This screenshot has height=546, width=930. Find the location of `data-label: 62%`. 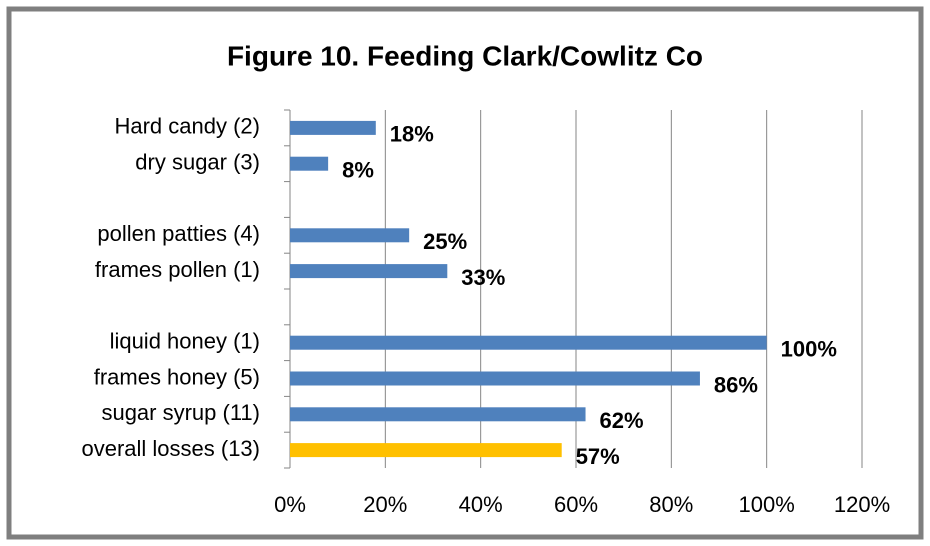

data-label: 62% is located at coordinates (622, 420).